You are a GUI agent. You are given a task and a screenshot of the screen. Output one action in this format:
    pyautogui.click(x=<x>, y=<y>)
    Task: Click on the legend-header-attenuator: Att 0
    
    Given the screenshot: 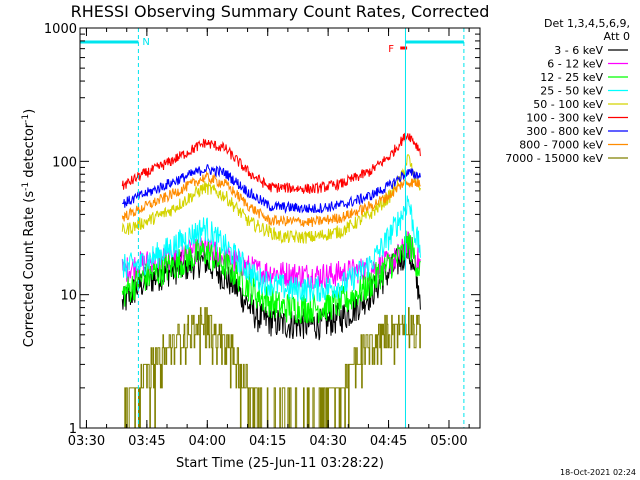 What is the action you would take?
    pyautogui.click(x=617, y=36)
    